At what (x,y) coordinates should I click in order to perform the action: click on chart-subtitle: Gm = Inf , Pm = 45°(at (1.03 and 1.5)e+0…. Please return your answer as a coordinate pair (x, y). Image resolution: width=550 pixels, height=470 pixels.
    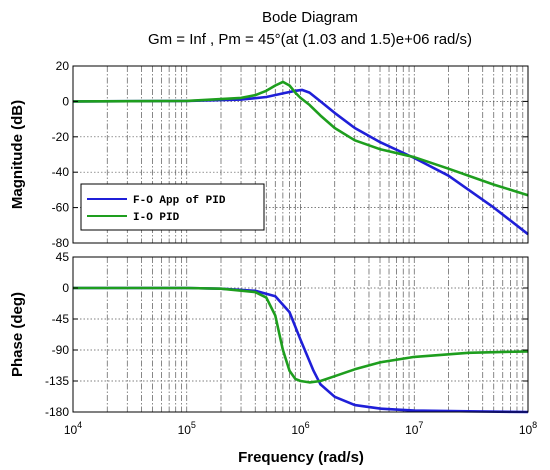
    Looking at the image, I should click on (310, 39).